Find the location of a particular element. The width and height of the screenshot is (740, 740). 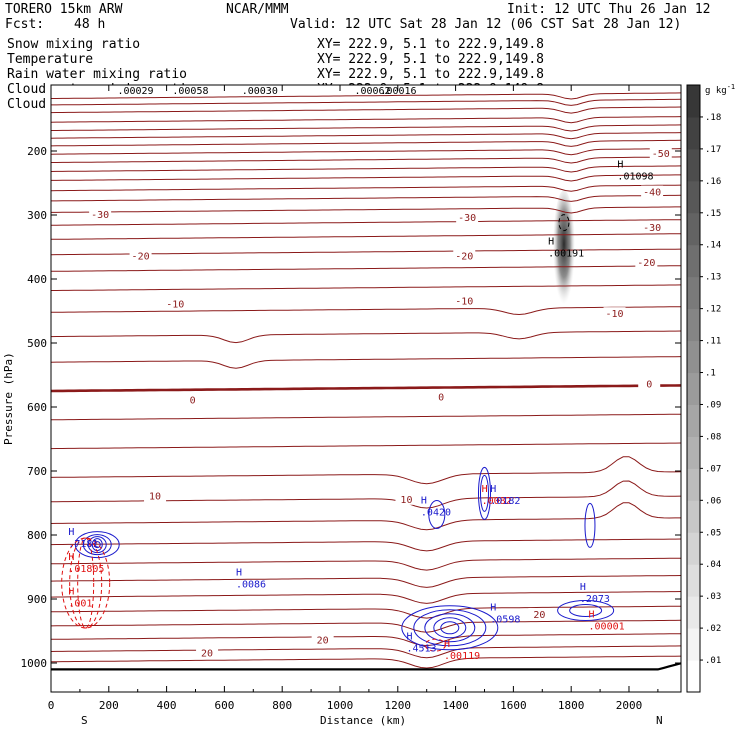

colorbar-tick-label: .13 is located at coordinates (713, 278).